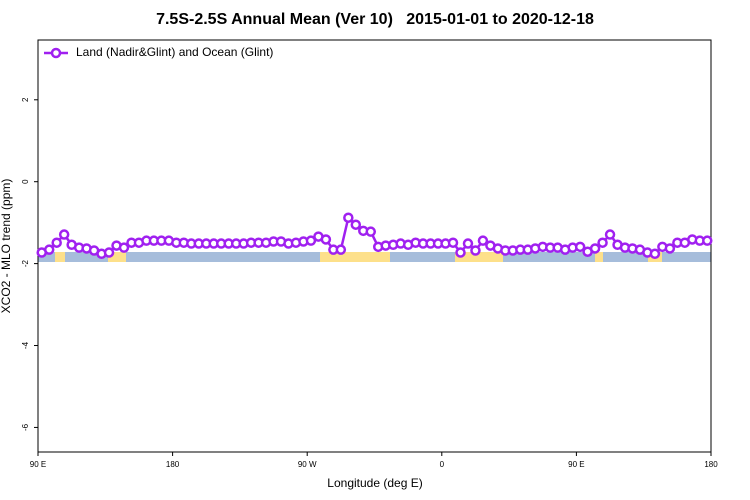 The width and height of the screenshot is (750, 500). I want to click on legend-marker, so click(56, 53).